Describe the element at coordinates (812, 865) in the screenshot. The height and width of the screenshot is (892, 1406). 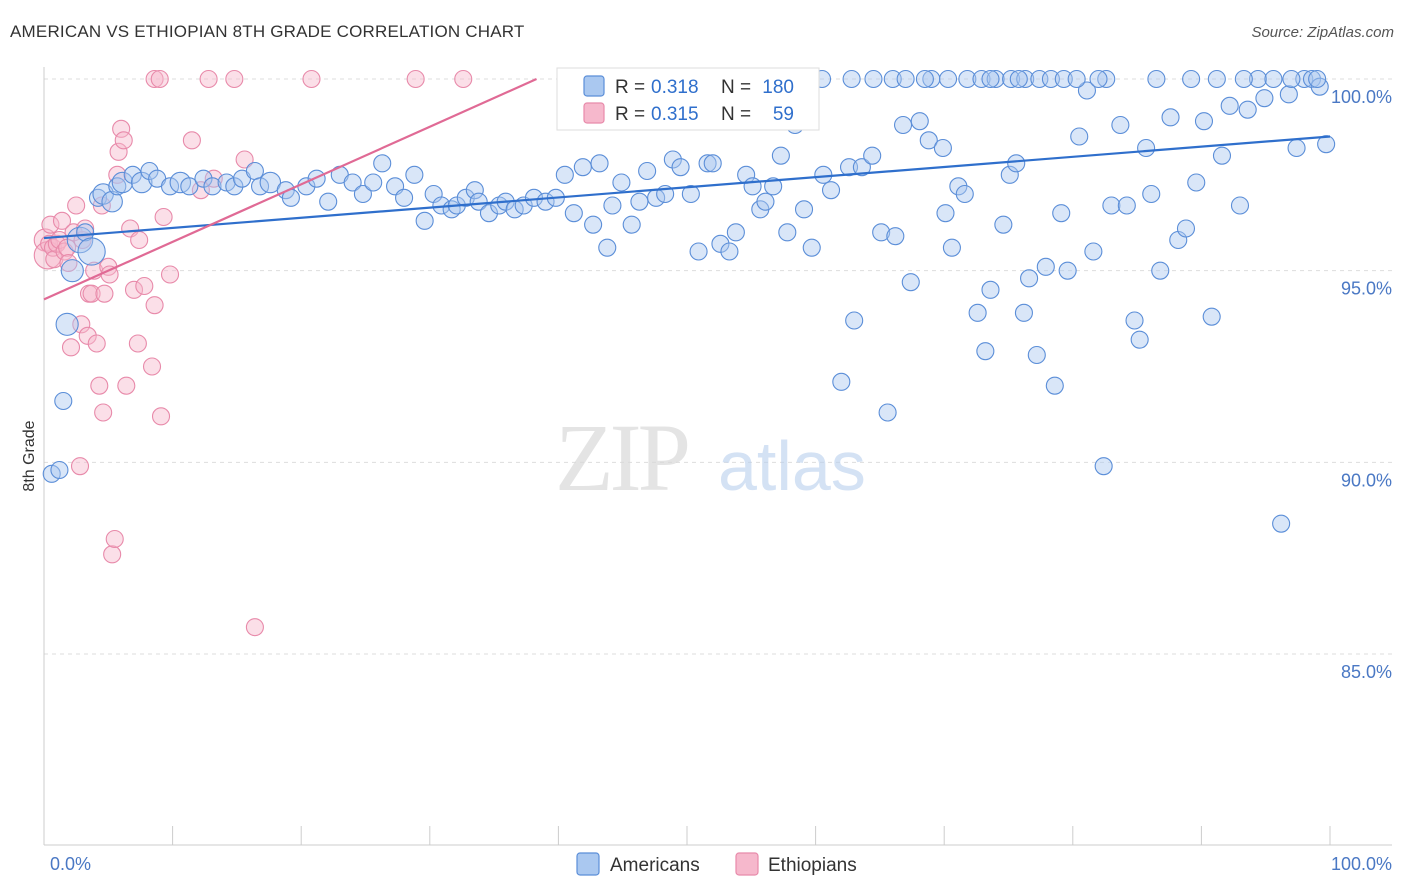
I see `bottom-legend-label-ethiopians: Ethiopians` at that location.